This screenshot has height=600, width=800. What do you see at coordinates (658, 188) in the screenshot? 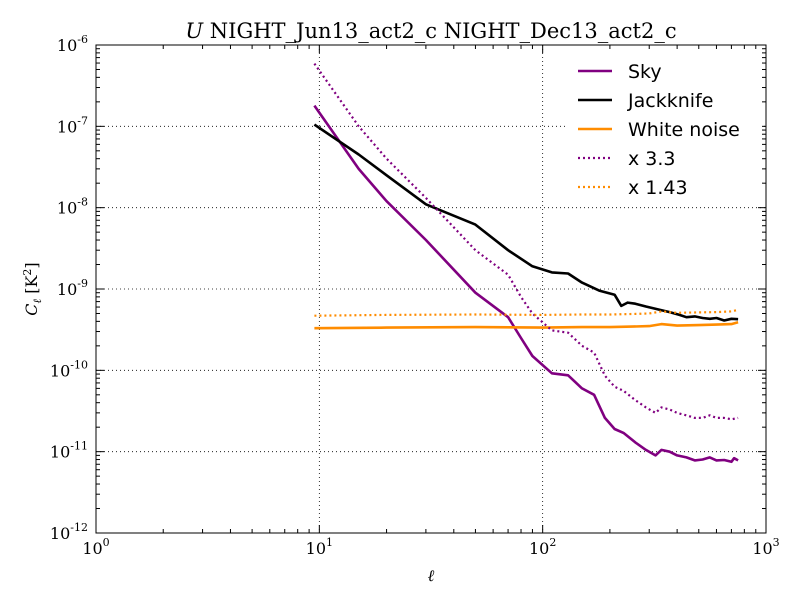
I see `legend-label: x 1.43` at bounding box center [658, 188].